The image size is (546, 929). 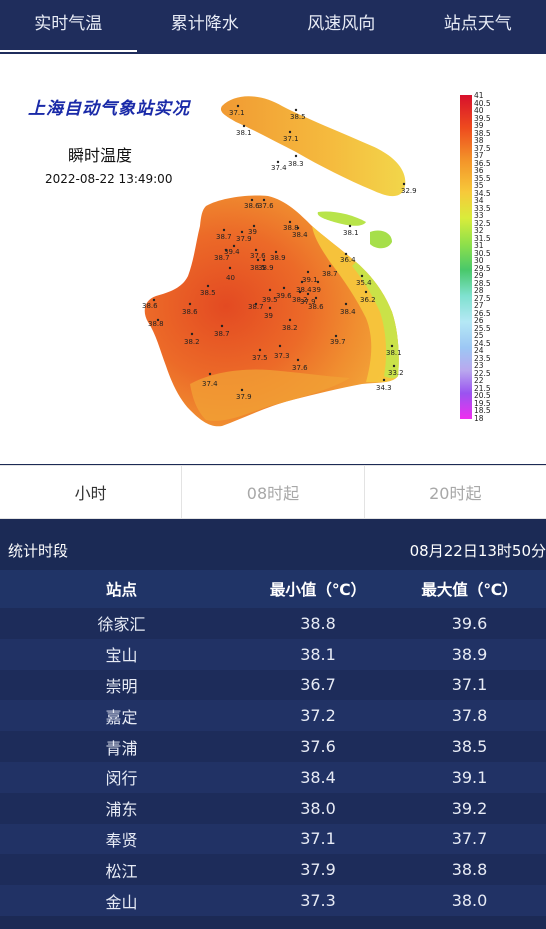 What do you see at coordinates (384, 388) in the screenshot?
I see `station-reading: 34.3` at bounding box center [384, 388].